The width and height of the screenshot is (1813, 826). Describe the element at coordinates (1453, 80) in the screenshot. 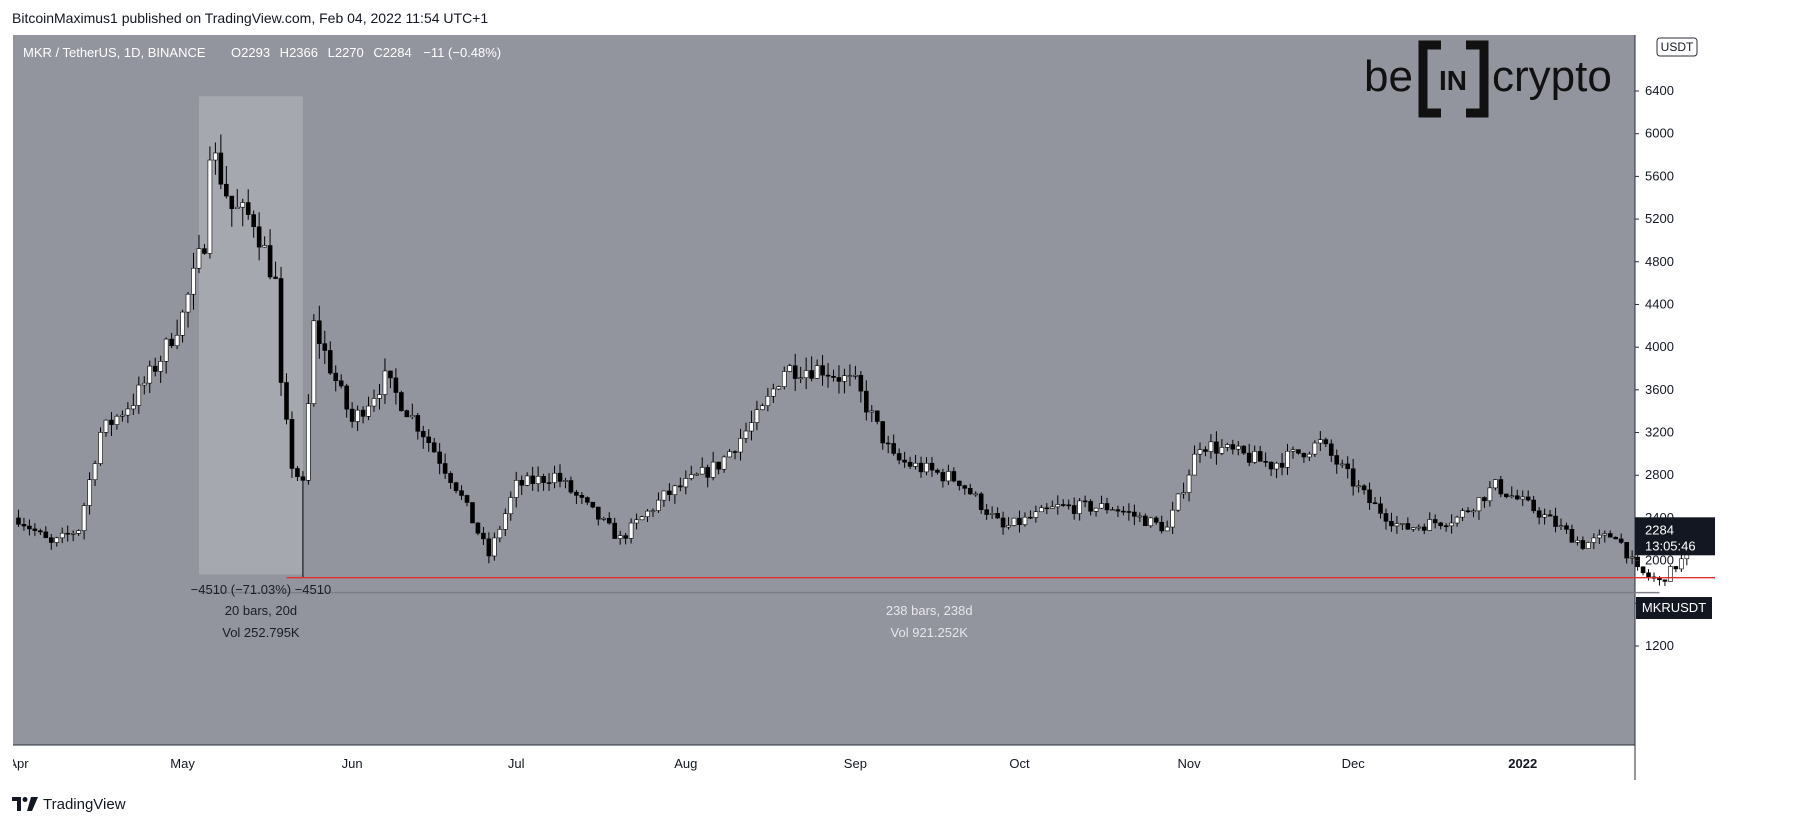

I see `watermark-middle: IN` at that location.